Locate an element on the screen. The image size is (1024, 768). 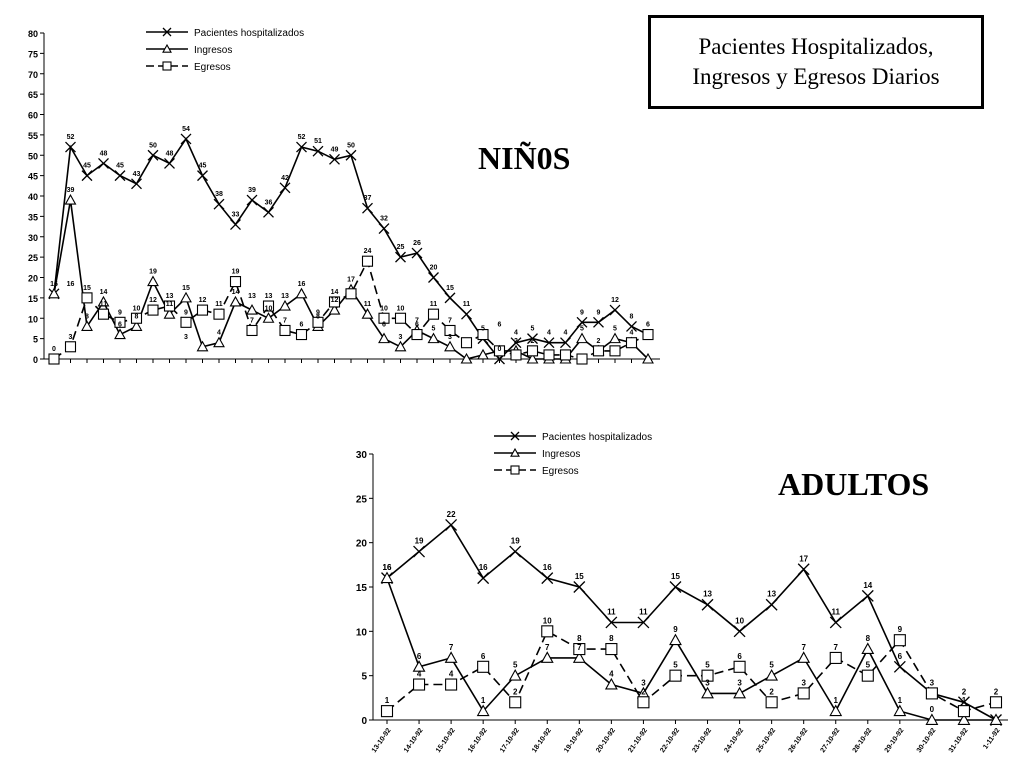
adultos-x-tick-label: 22-10-92 is located at coordinates (670, 740).